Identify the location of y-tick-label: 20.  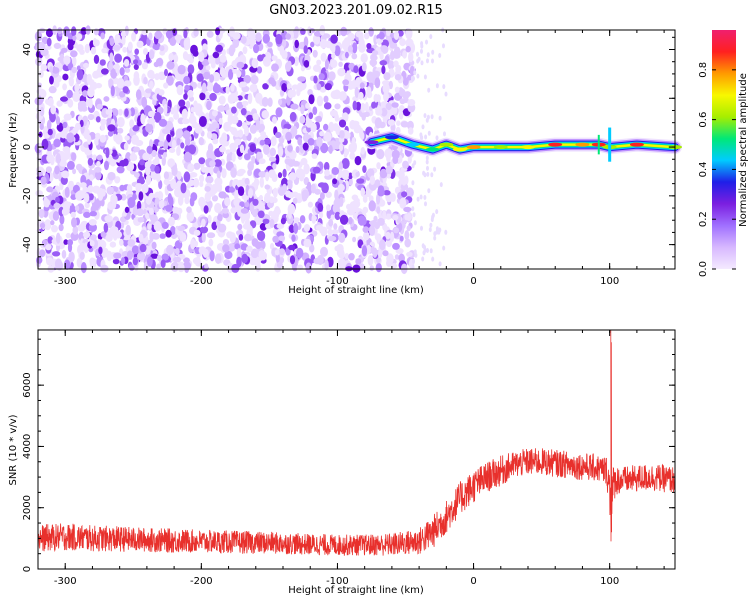
(27, 98).